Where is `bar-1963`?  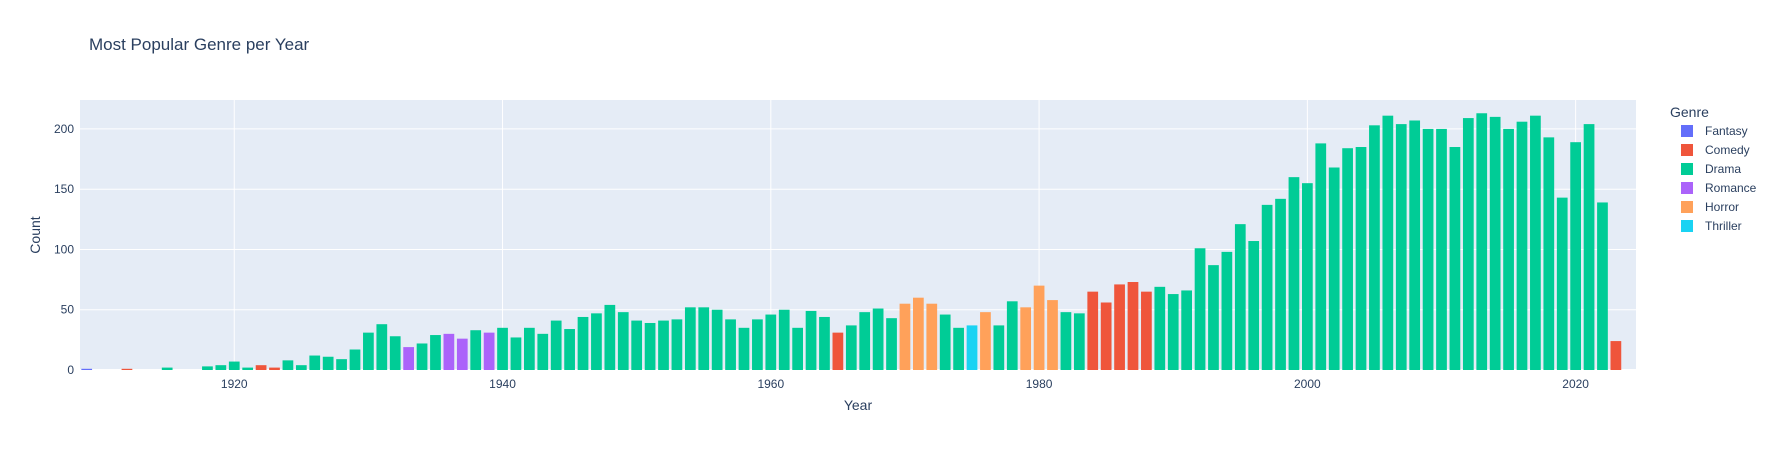 bar-1963 is located at coordinates (811, 340).